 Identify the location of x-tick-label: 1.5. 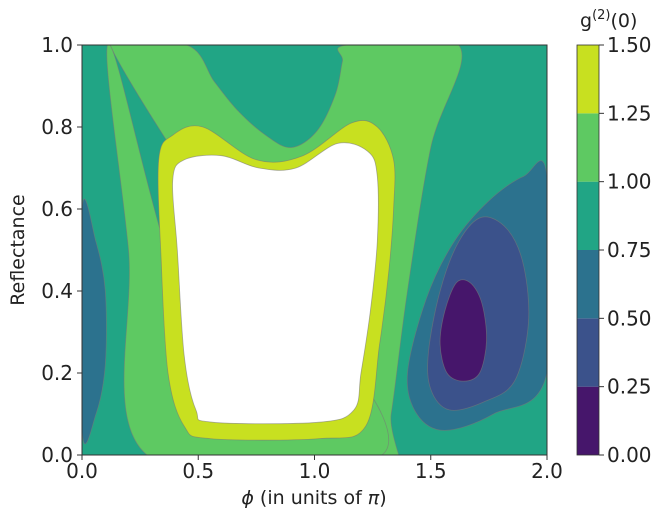
(431, 471).